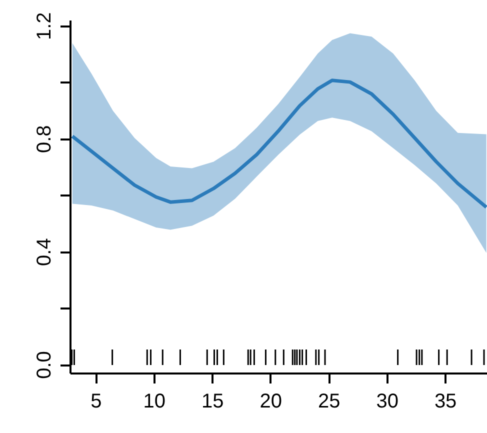 The height and width of the screenshot is (433, 487). Describe the element at coordinates (329, 401) in the screenshot. I see `x-tick-label: 25` at that location.